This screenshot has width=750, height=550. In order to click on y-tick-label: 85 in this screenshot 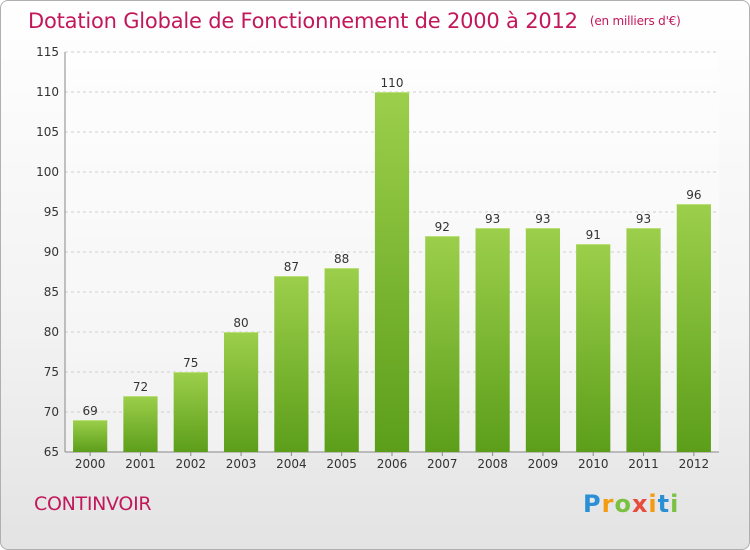, I will do `click(51, 292)`.